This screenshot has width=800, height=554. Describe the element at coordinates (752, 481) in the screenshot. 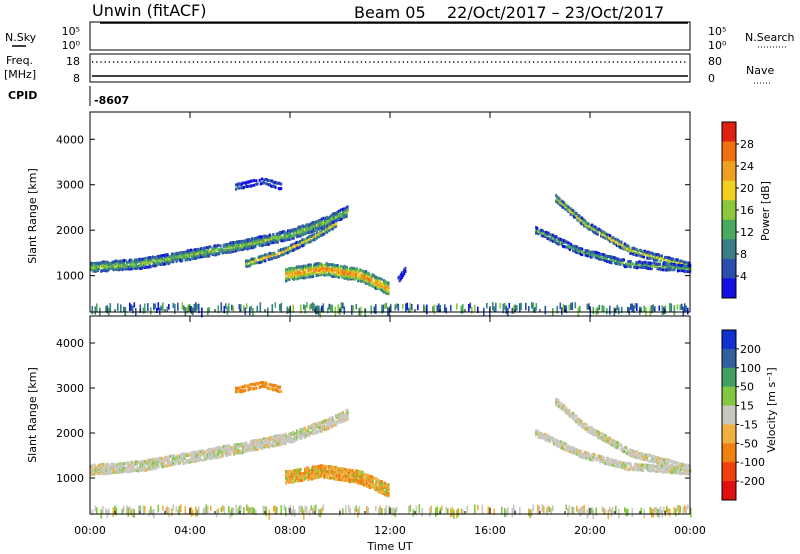

I see `velocity-colorbar-tick-label: -200` at that location.